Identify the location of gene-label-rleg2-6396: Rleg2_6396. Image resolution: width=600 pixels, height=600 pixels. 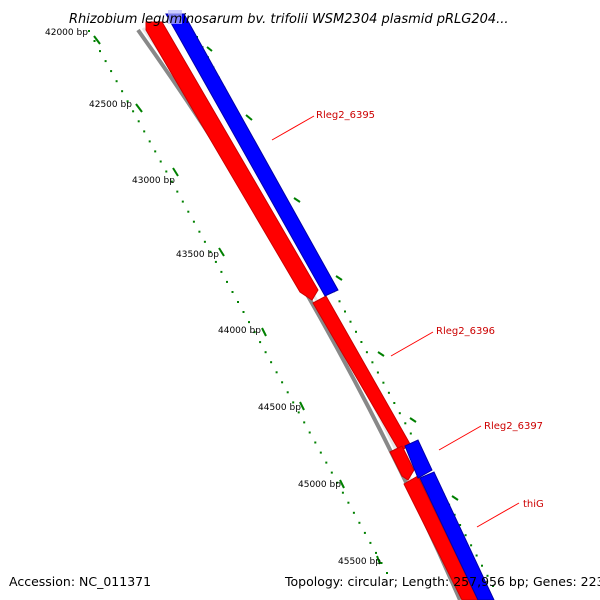
(442, 341).